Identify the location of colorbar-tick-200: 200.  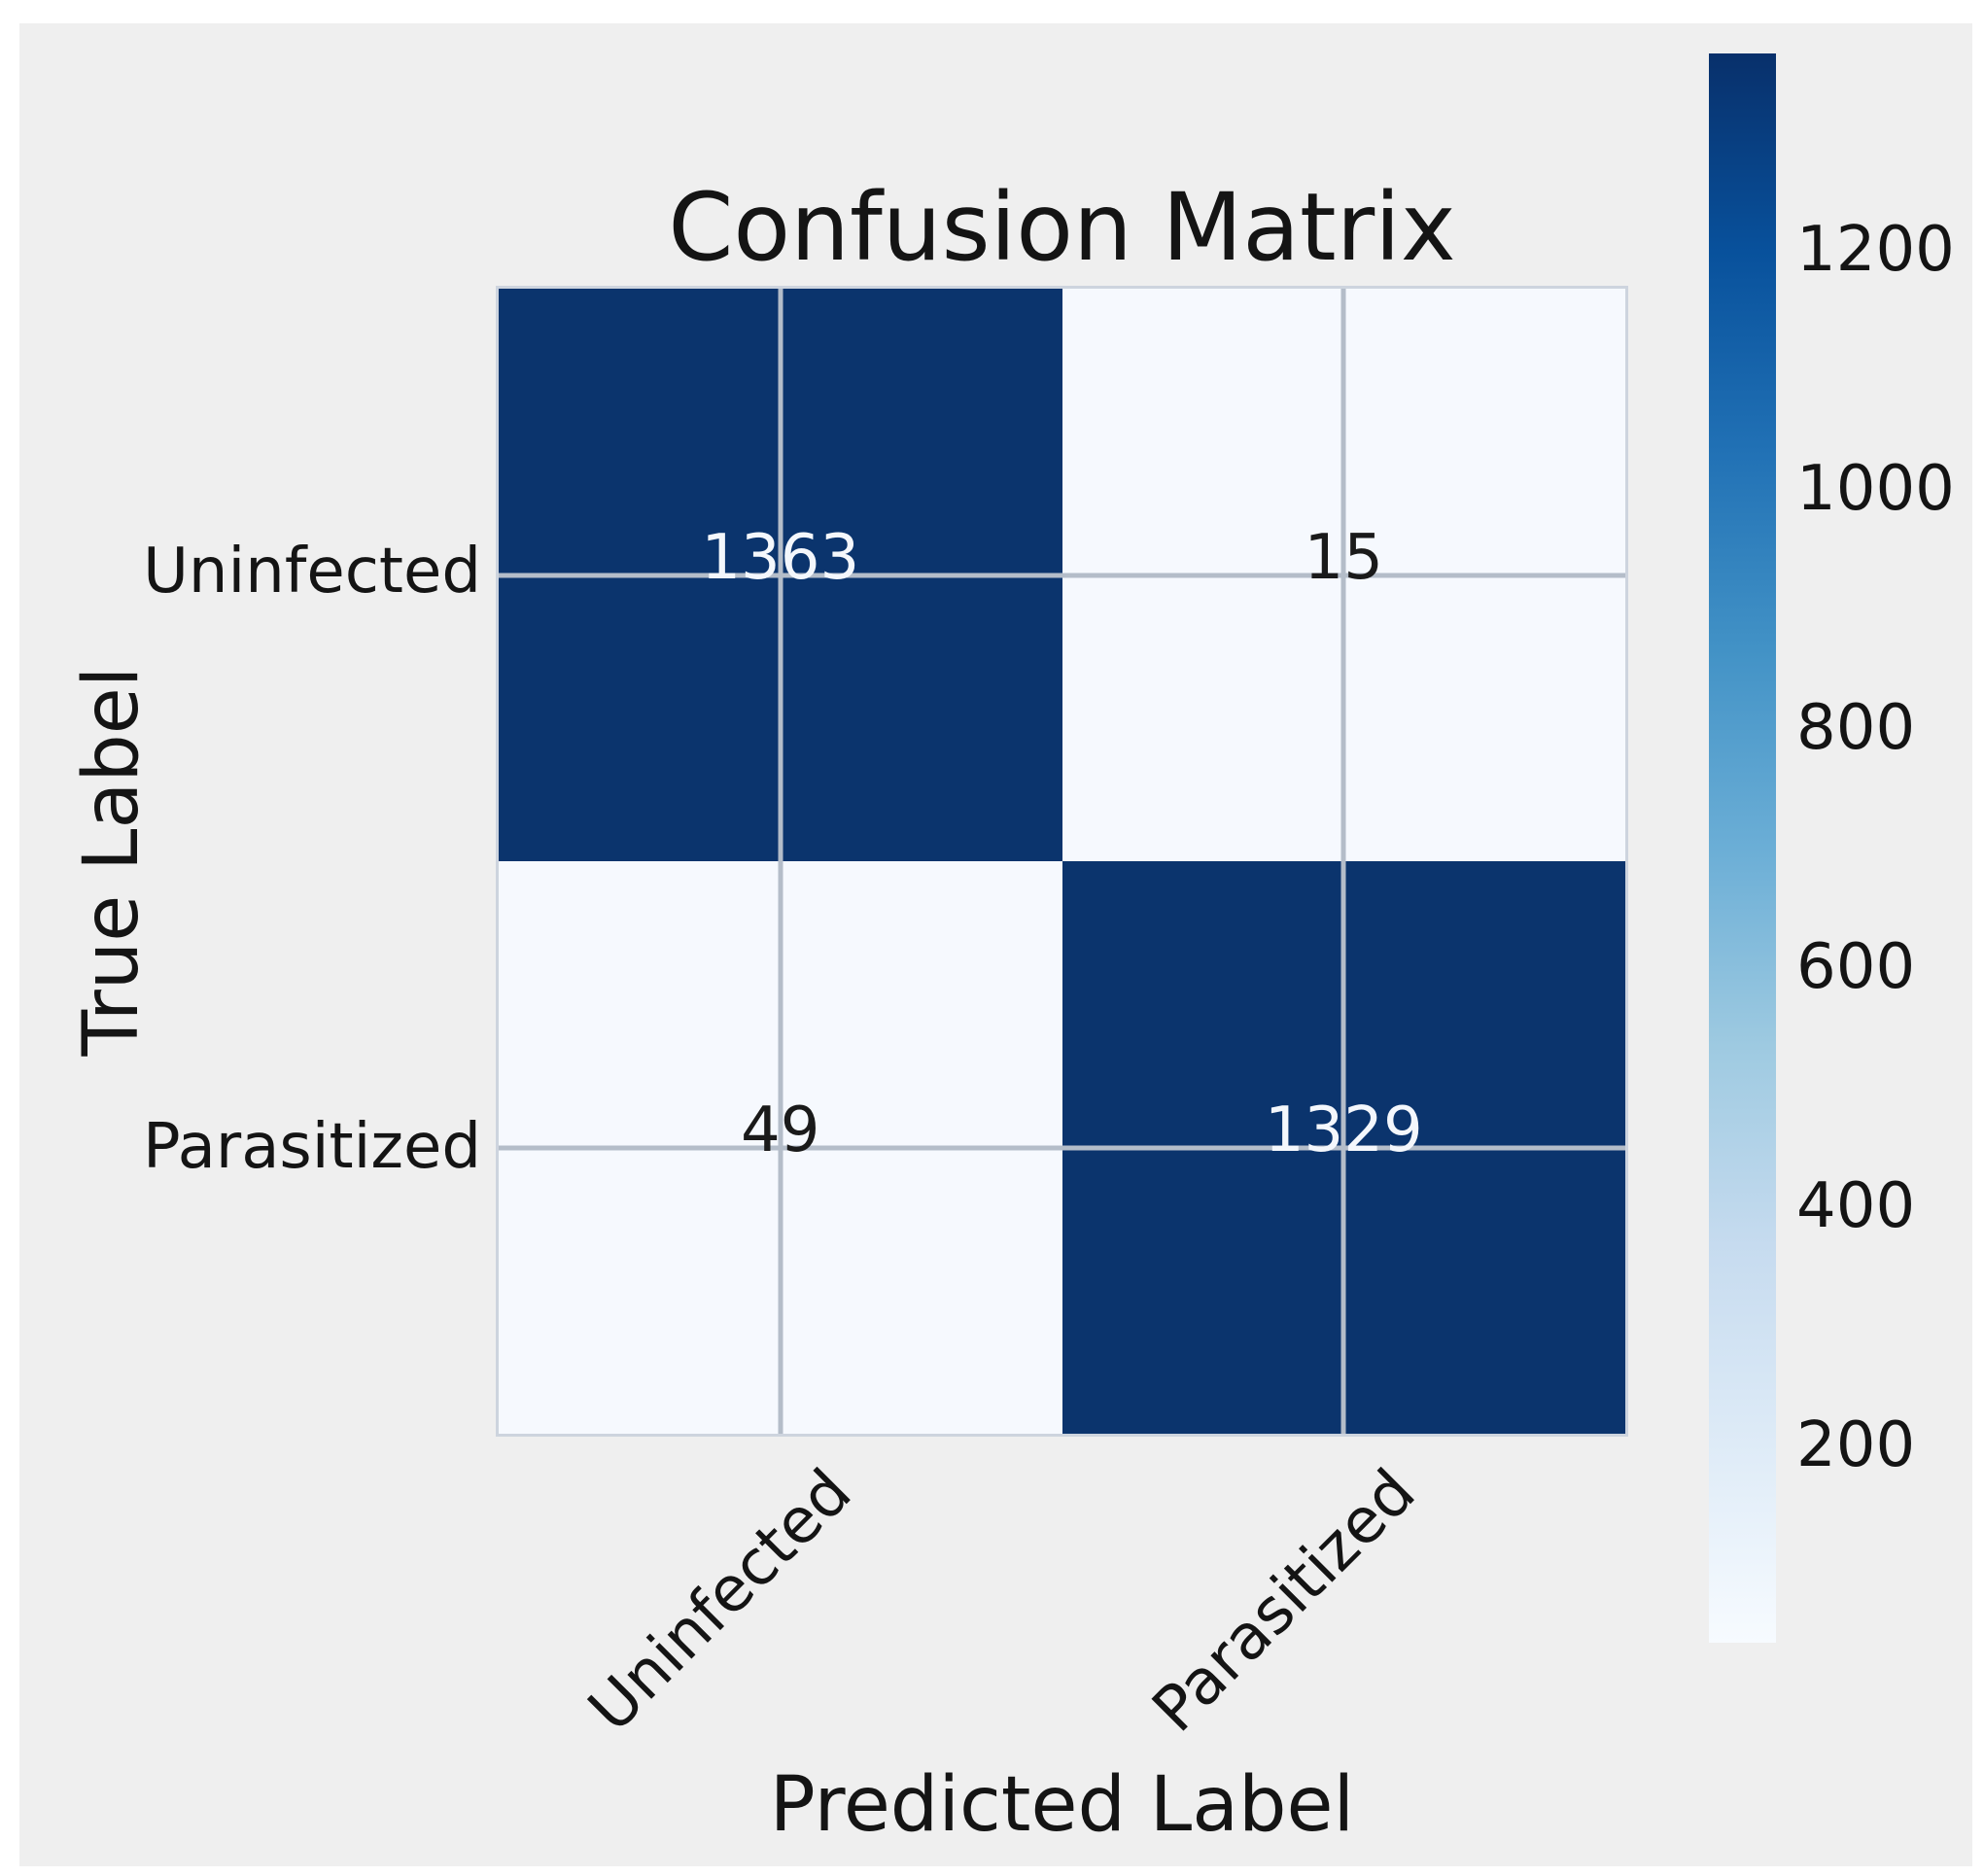
(1855, 1463).